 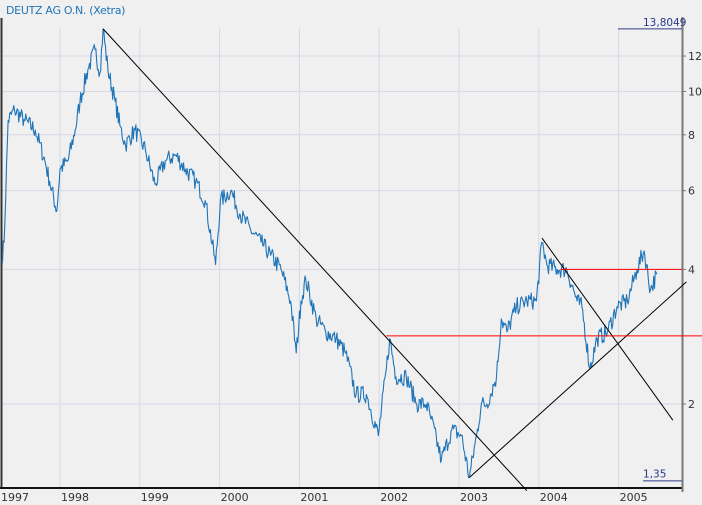 I want to click on x-tick-label: 1997, so click(x=15, y=497).